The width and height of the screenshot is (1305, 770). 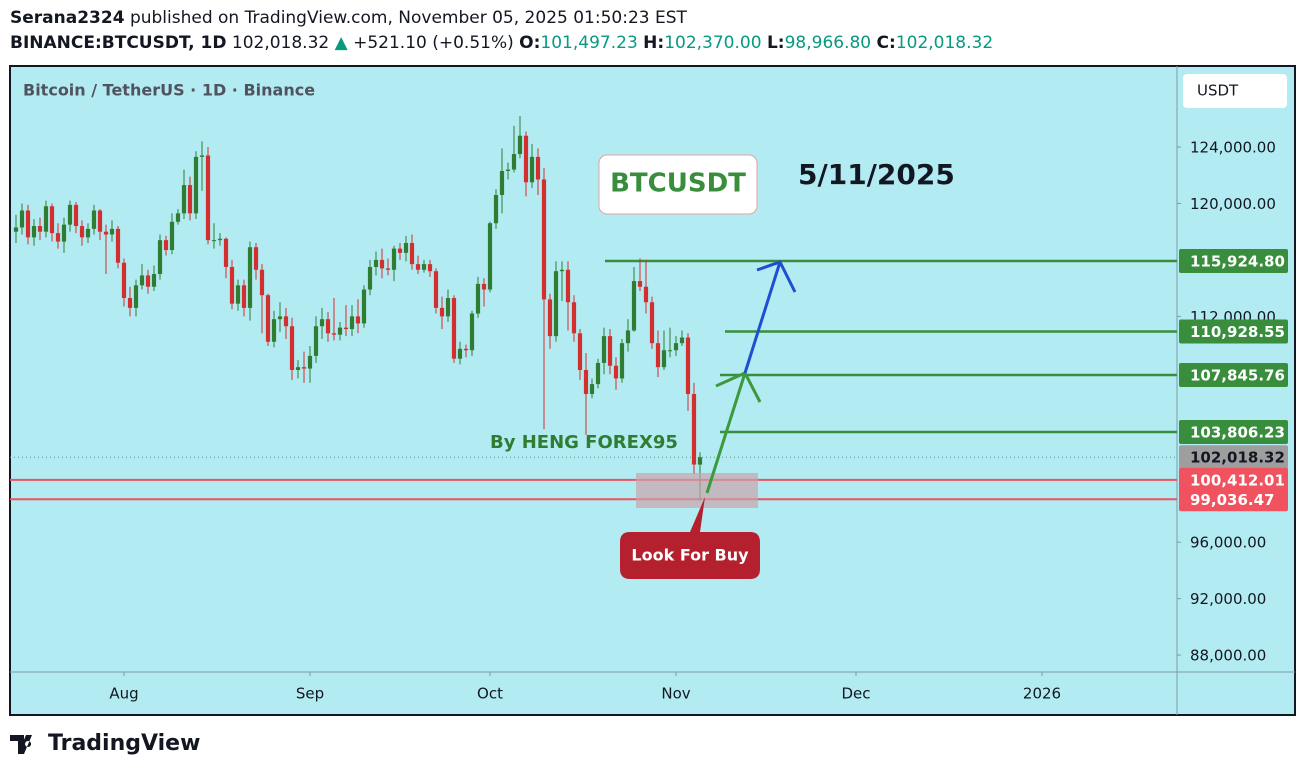 What do you see at coordinates (944, 43) in the screenshot?
I see `close: 102,018.32` at bounding box center [944, 43].